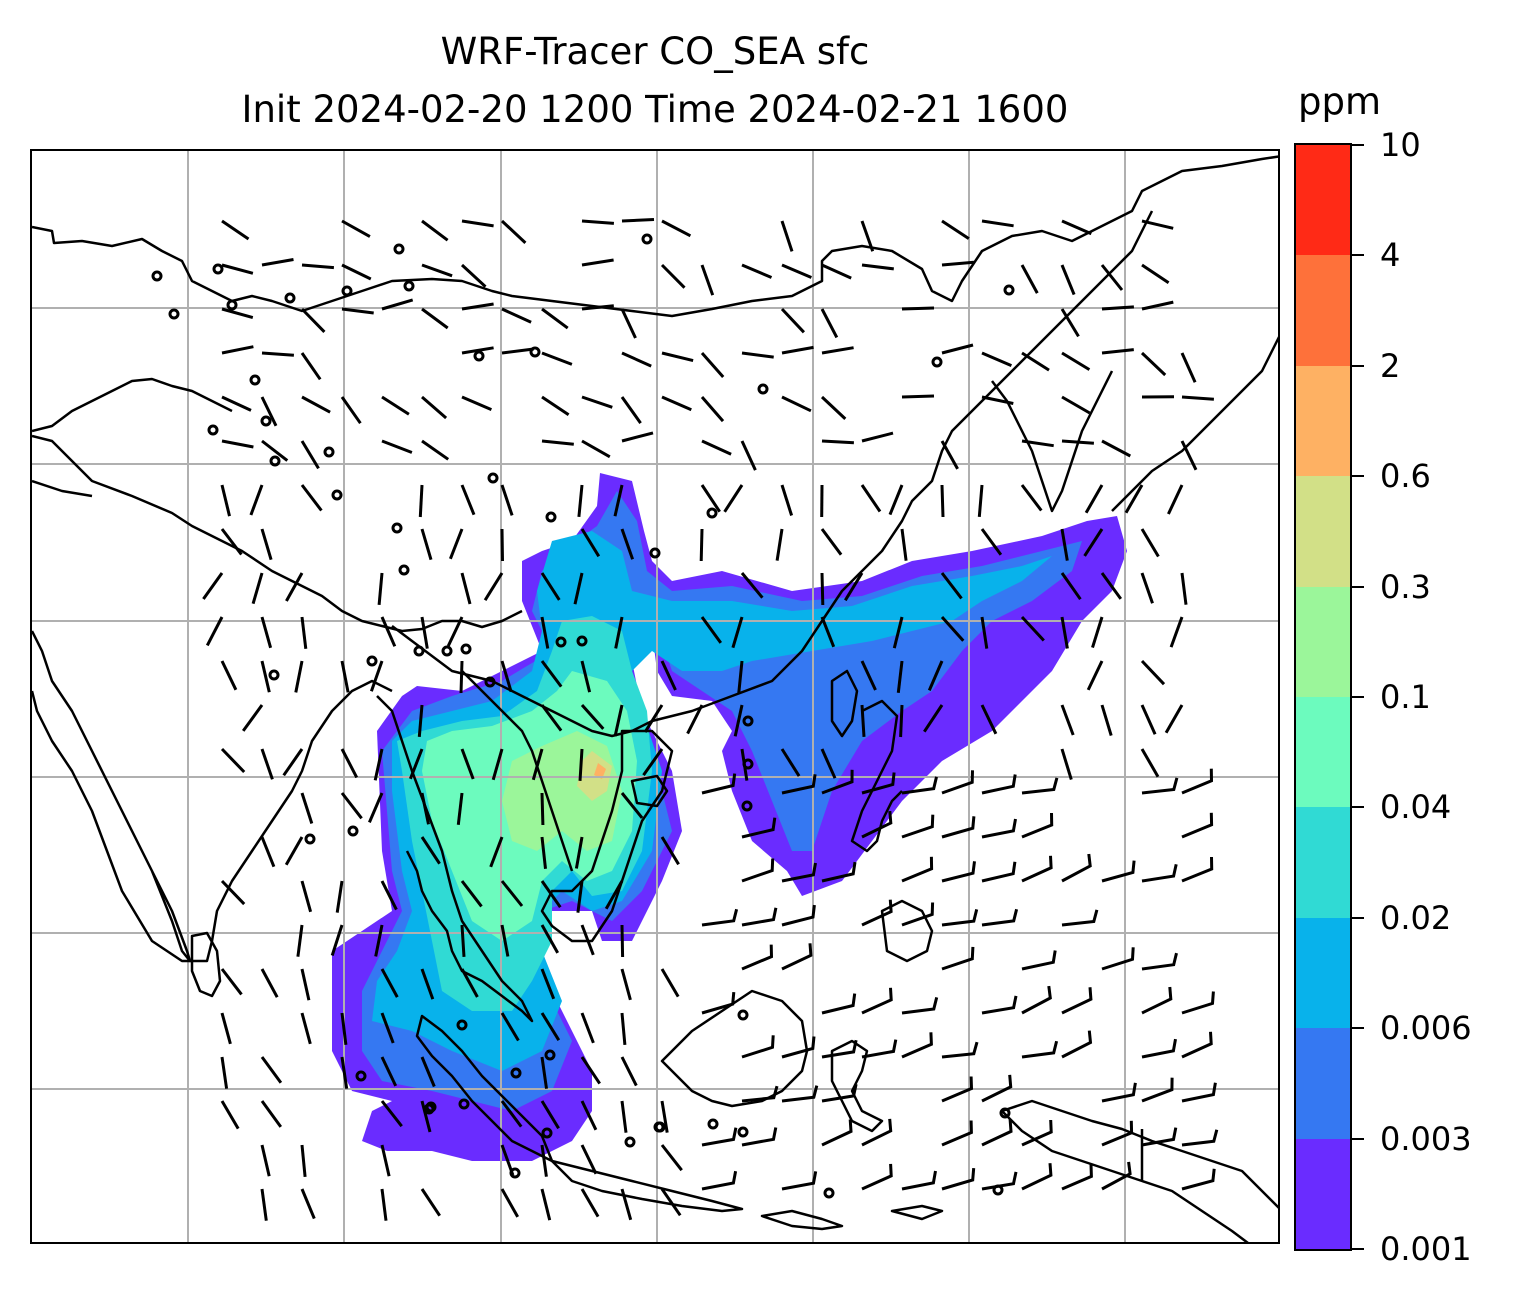 This screenshot has width=1528, height=1306. I want to click on colorbar-tick-label: 4, so click(1390, 255).